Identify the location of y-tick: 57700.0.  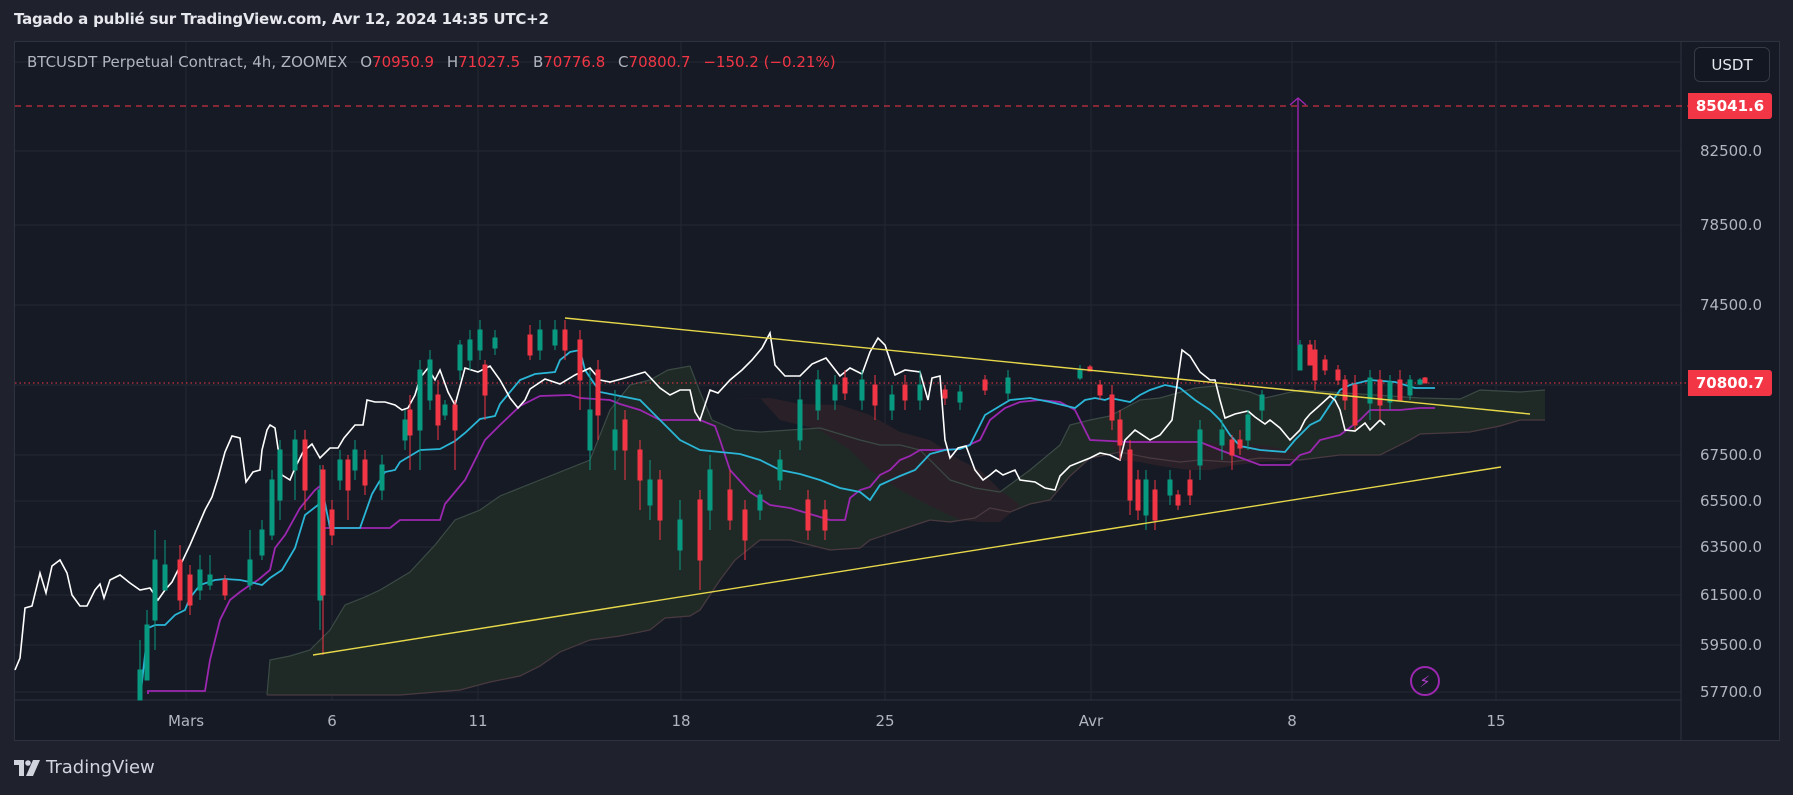
(1731, 692).